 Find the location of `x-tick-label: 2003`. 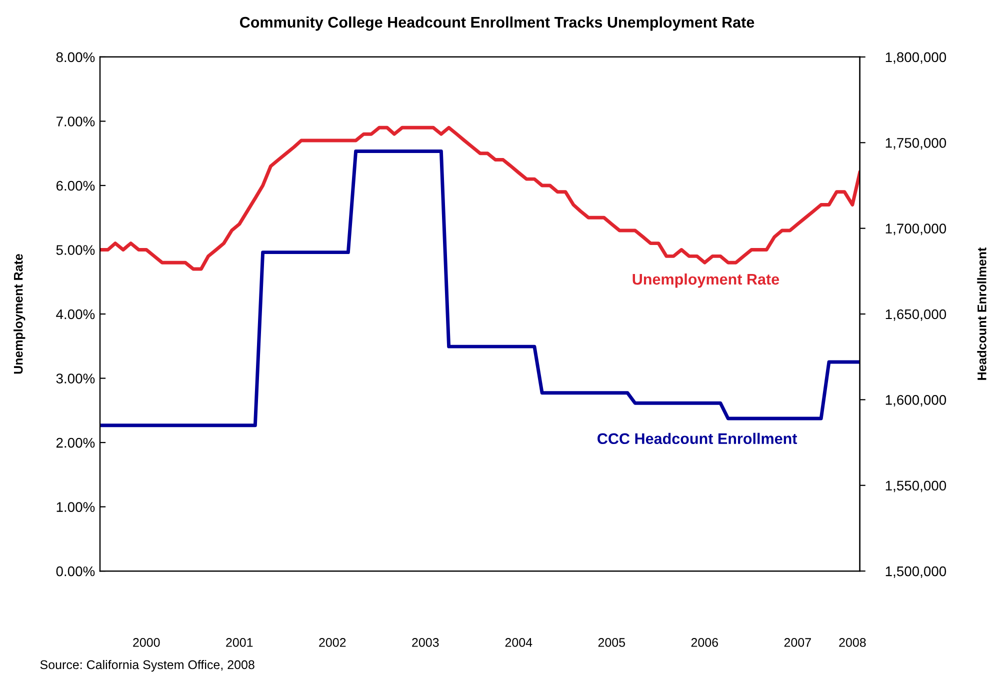

x-tick-label: 2003 is located at coordinates (425, 642).